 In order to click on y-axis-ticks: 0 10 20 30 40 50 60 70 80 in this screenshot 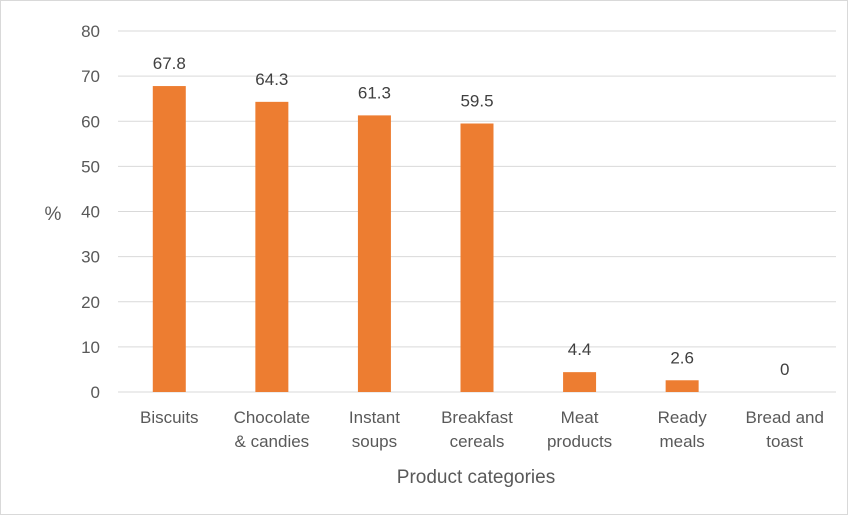, I will do `click(90, 212)`.